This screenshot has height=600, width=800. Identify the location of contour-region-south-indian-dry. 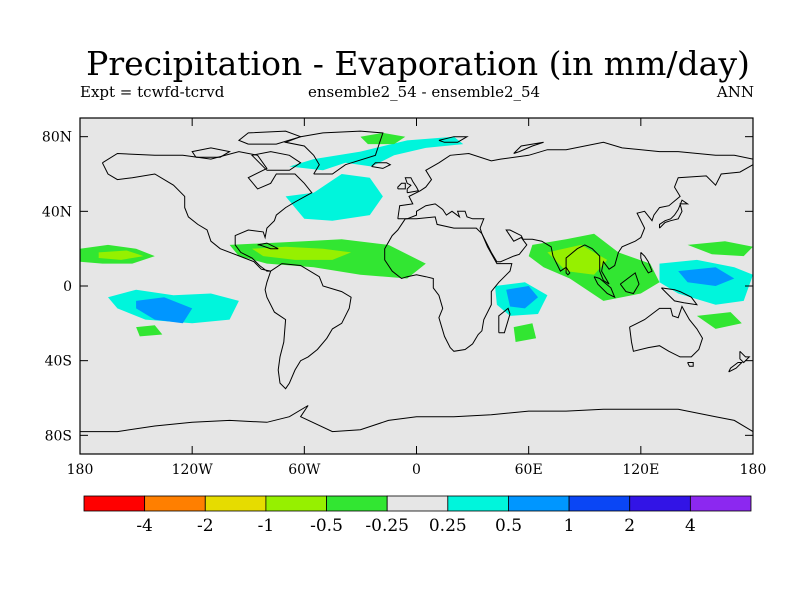
(525, 332).